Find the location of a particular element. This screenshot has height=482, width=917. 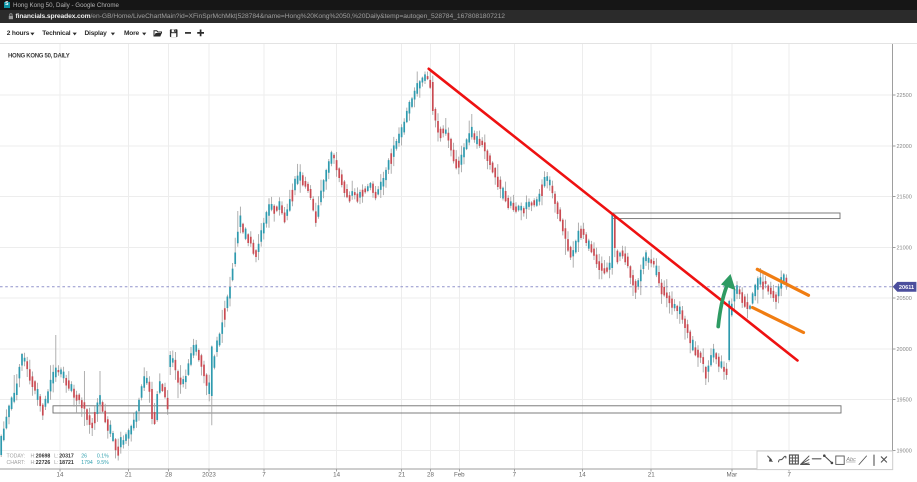

svg-text: Mar is located at coordinates (731, 475).